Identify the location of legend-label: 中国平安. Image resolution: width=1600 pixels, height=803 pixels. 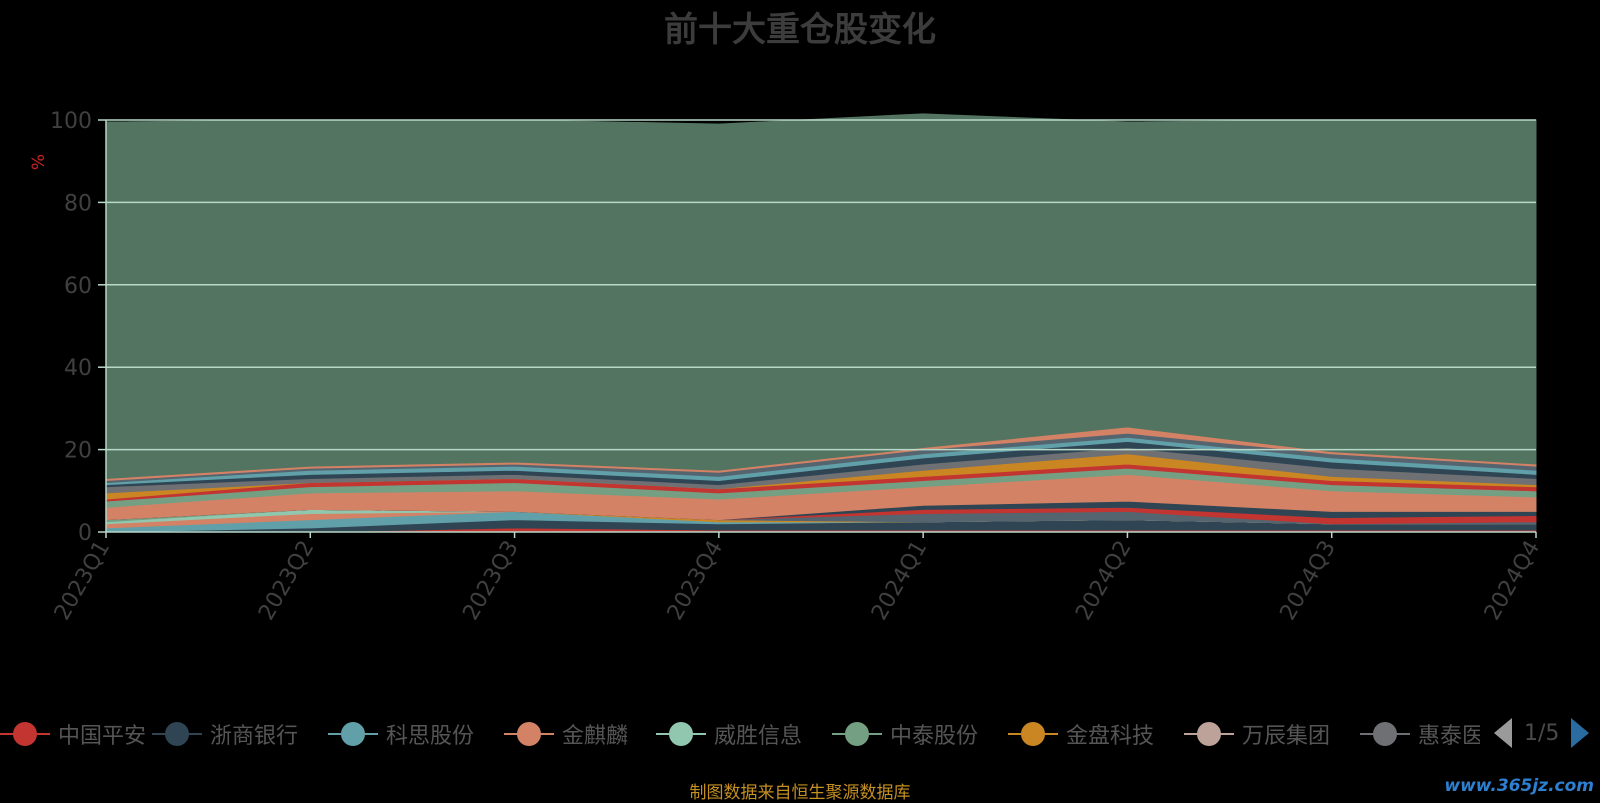
(102, 736).